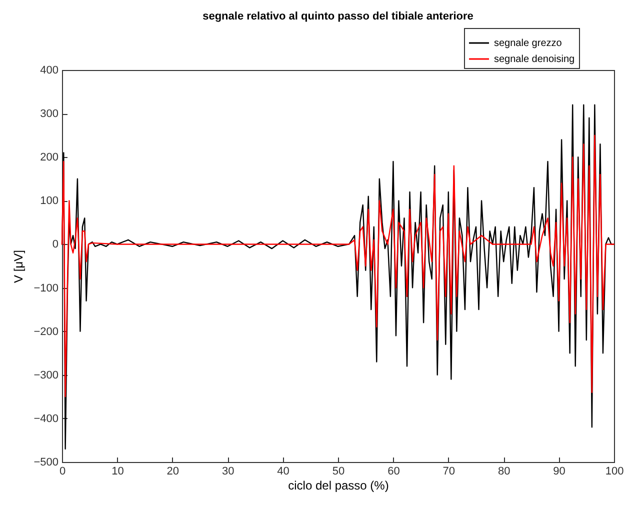 Image resolution: width=629 pixels, height=511 pixels. Describe the element at coordinates (228, 472) in the screenshot. I see `x-tick-label: 30` at that location.